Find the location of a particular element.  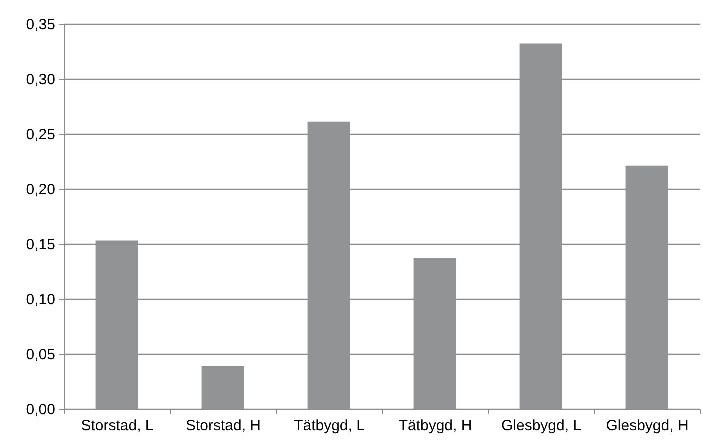

x-tick-label: Tätbygd, H is located at coordinates (435, 426).